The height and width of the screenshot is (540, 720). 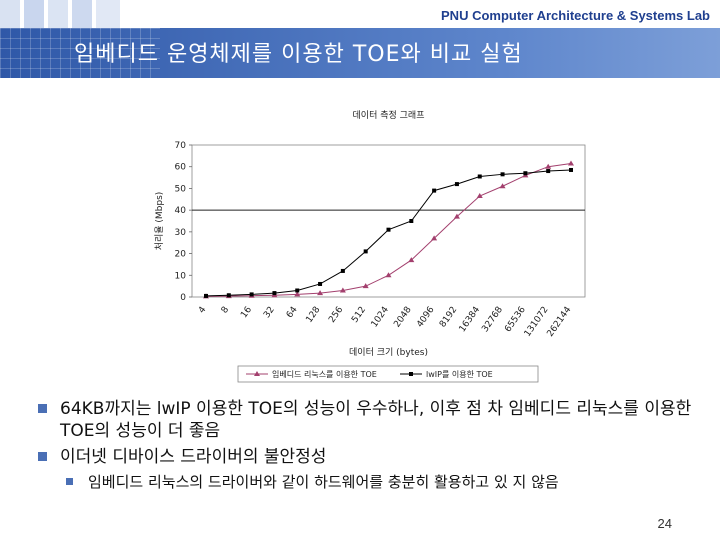 I want to click on slide-title: 임베디드 운영체제를 이용한 TOE와 비교 실험, so click(x=298, y=54).